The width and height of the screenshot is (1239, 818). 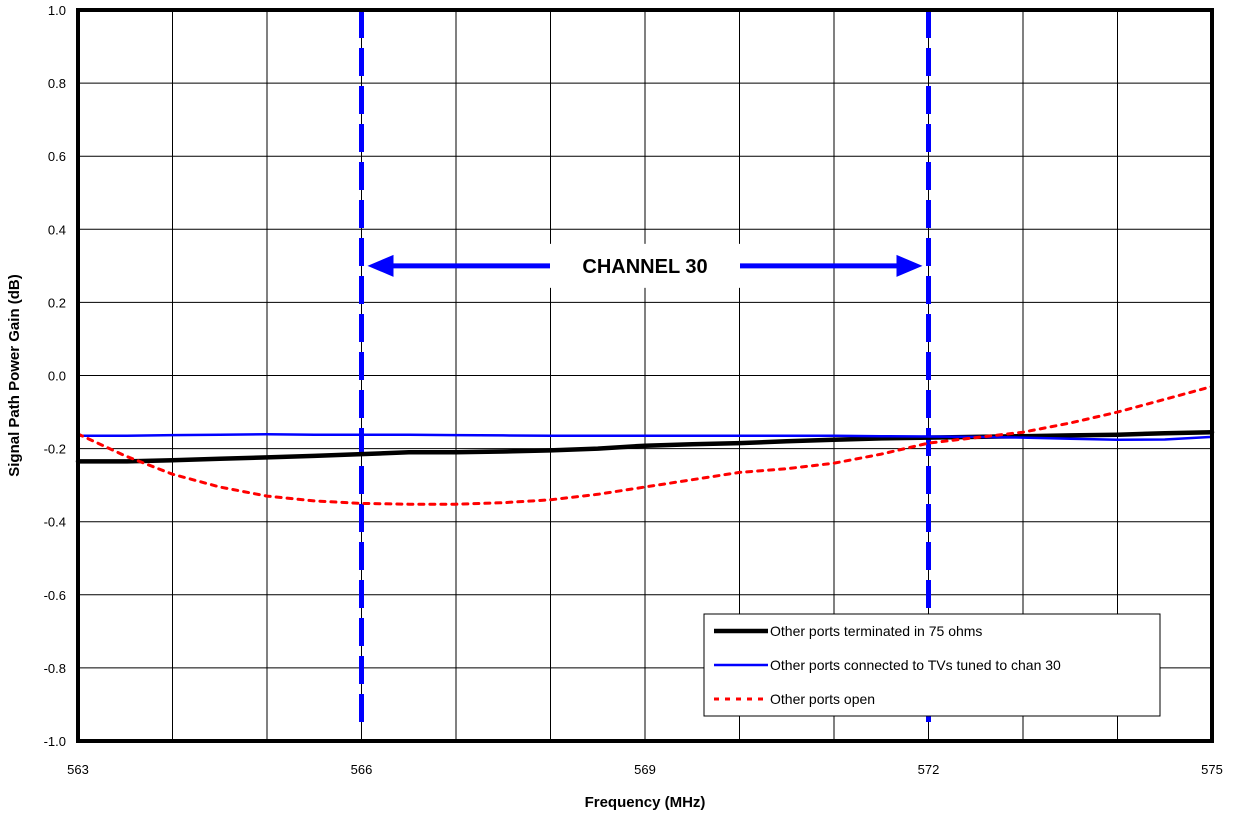 I want to click on y-tick-label: -0.4, so click(x=55, y=522).